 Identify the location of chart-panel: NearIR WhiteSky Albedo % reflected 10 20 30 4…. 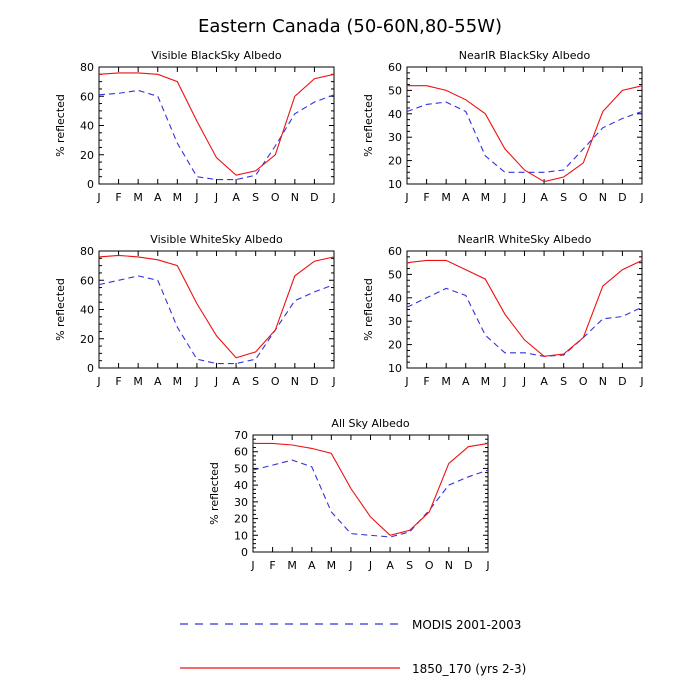
(503, 310).